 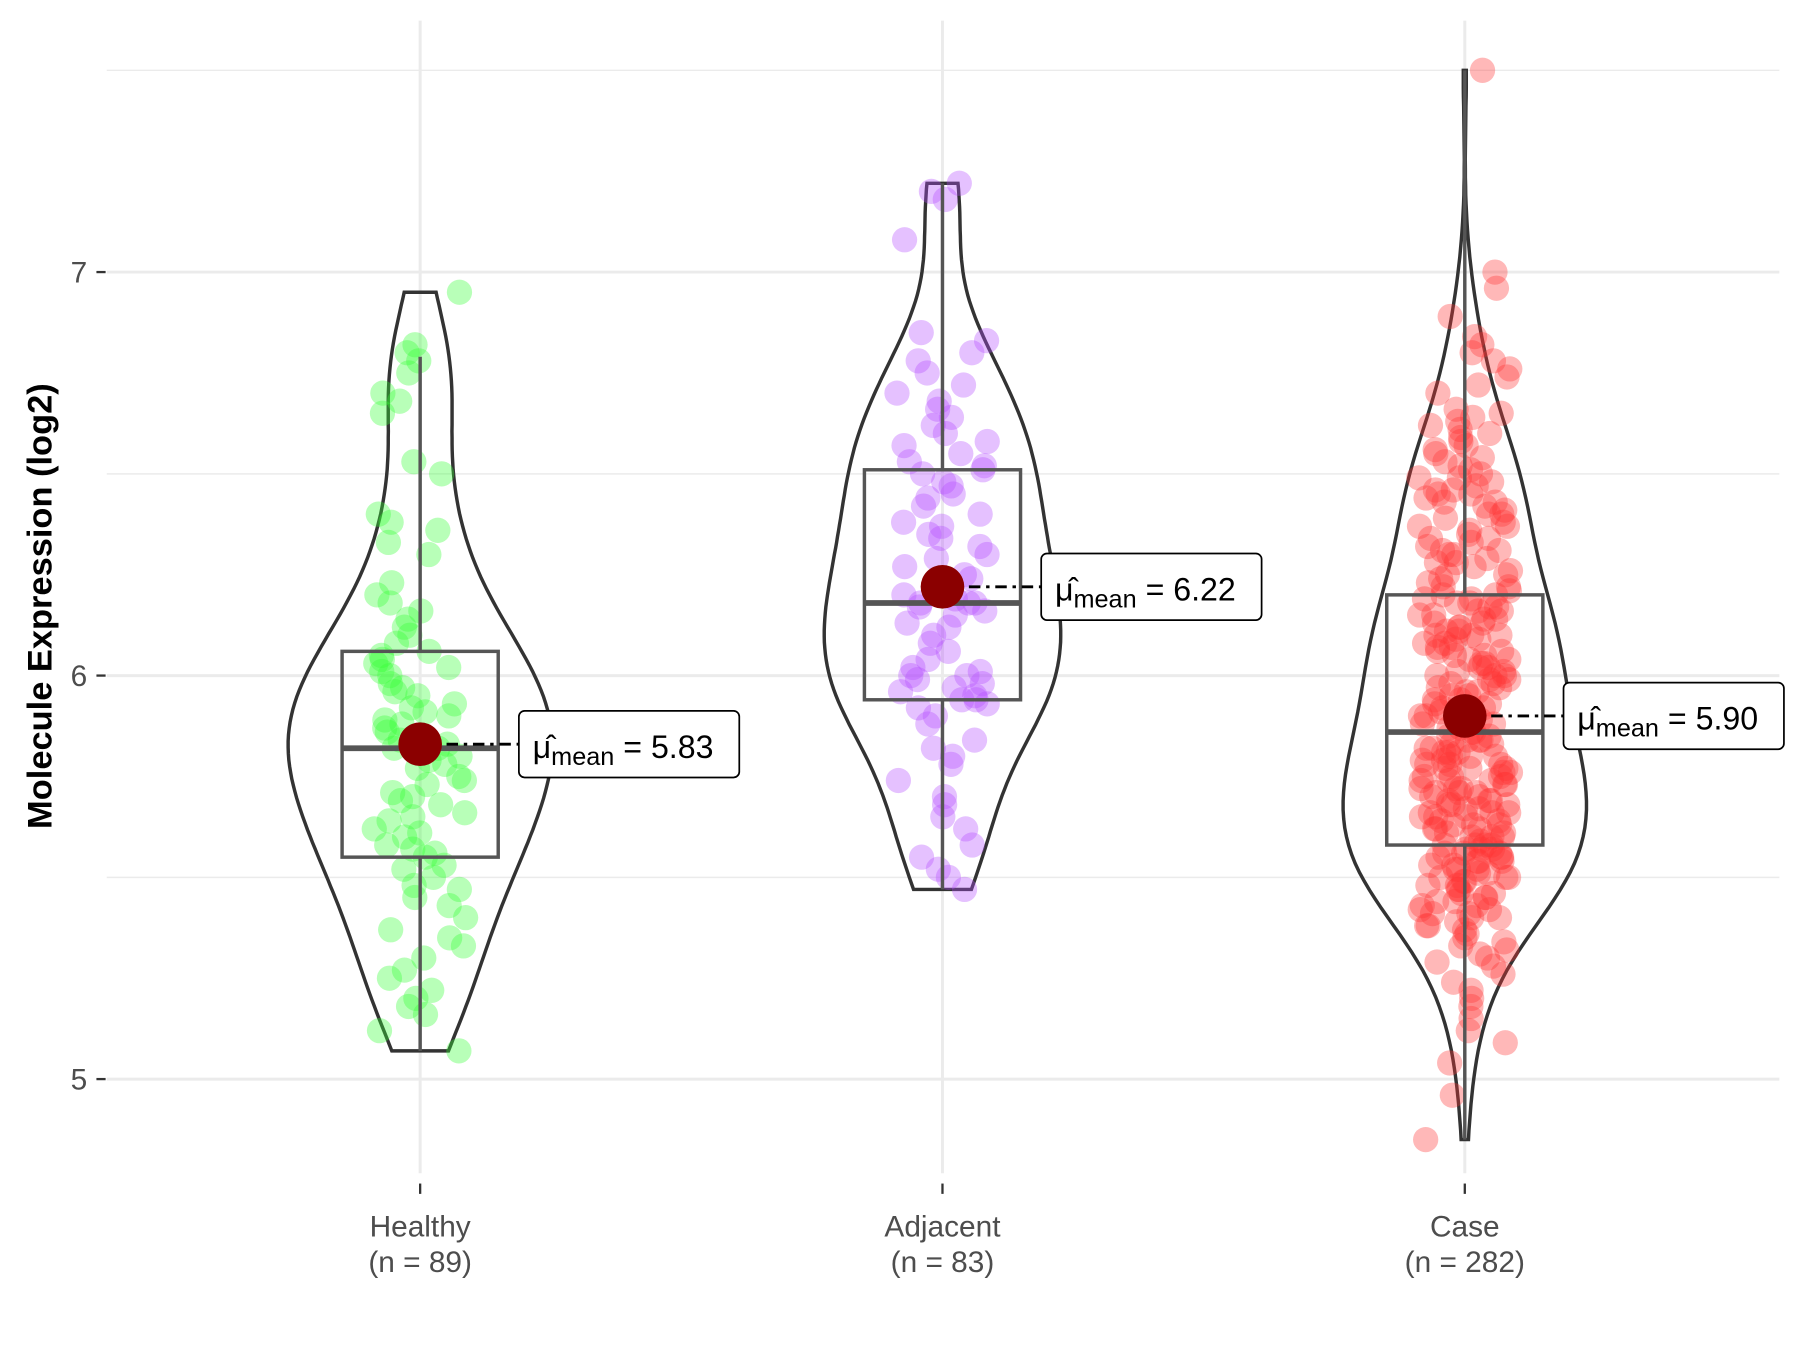 What do you see at coordinates (1667, 722) in the screenshot?
I see `mean-label: μ̂mean = 5.90` at bounding box center [1667, 722].